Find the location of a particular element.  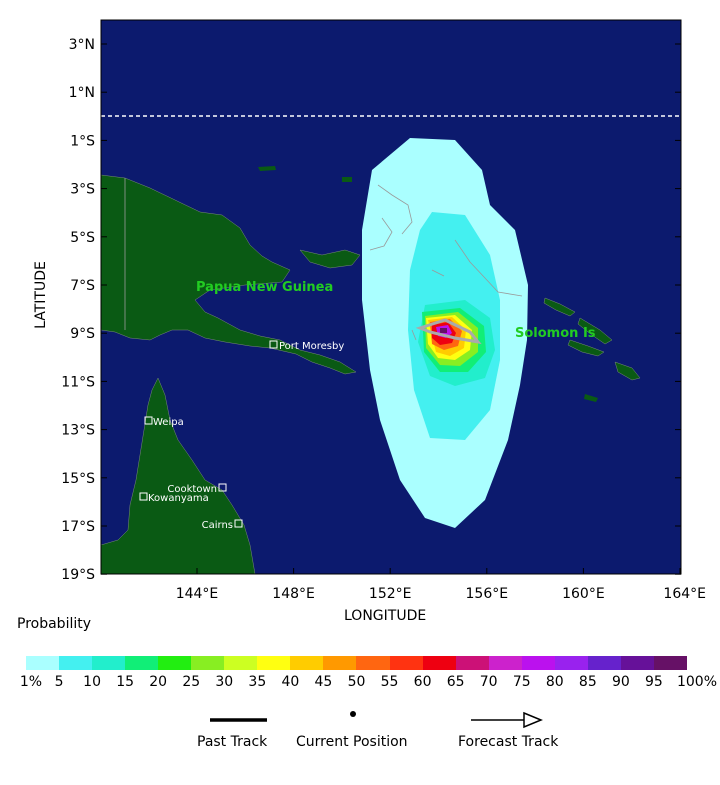

colorbar-label: 65 is located at coordinates (455, 682).